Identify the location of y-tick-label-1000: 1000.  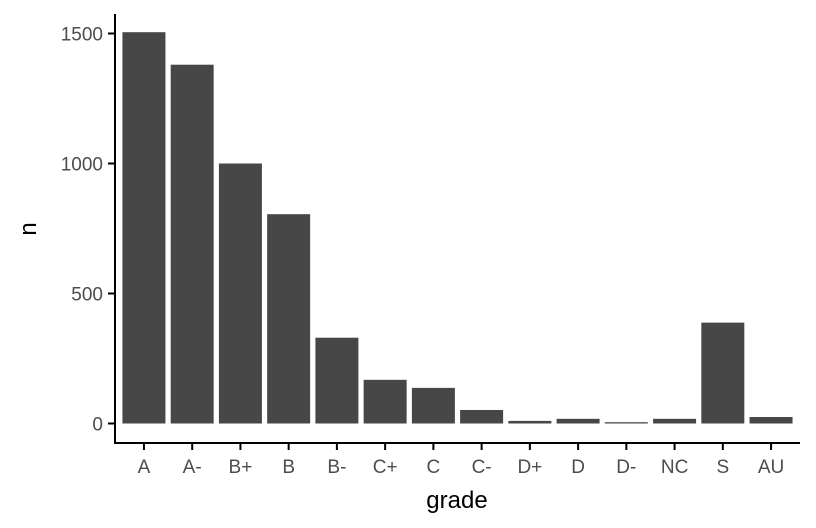
(82, 165).